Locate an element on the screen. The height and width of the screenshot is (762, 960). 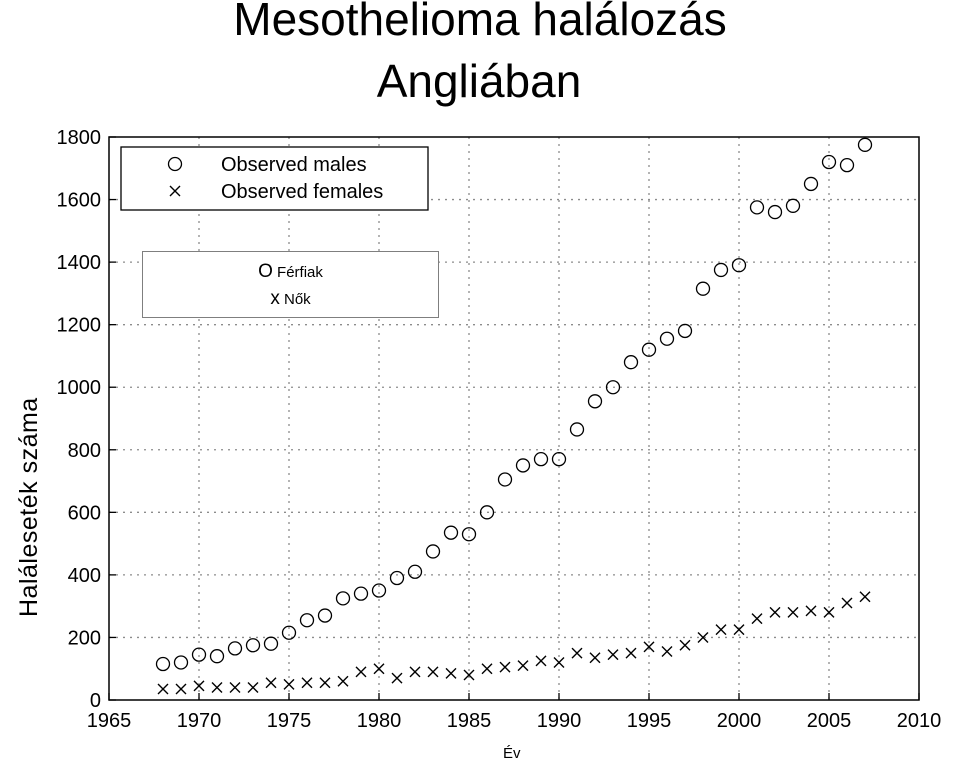
y-tick-label: 400 is located at coordinates (84, 576).